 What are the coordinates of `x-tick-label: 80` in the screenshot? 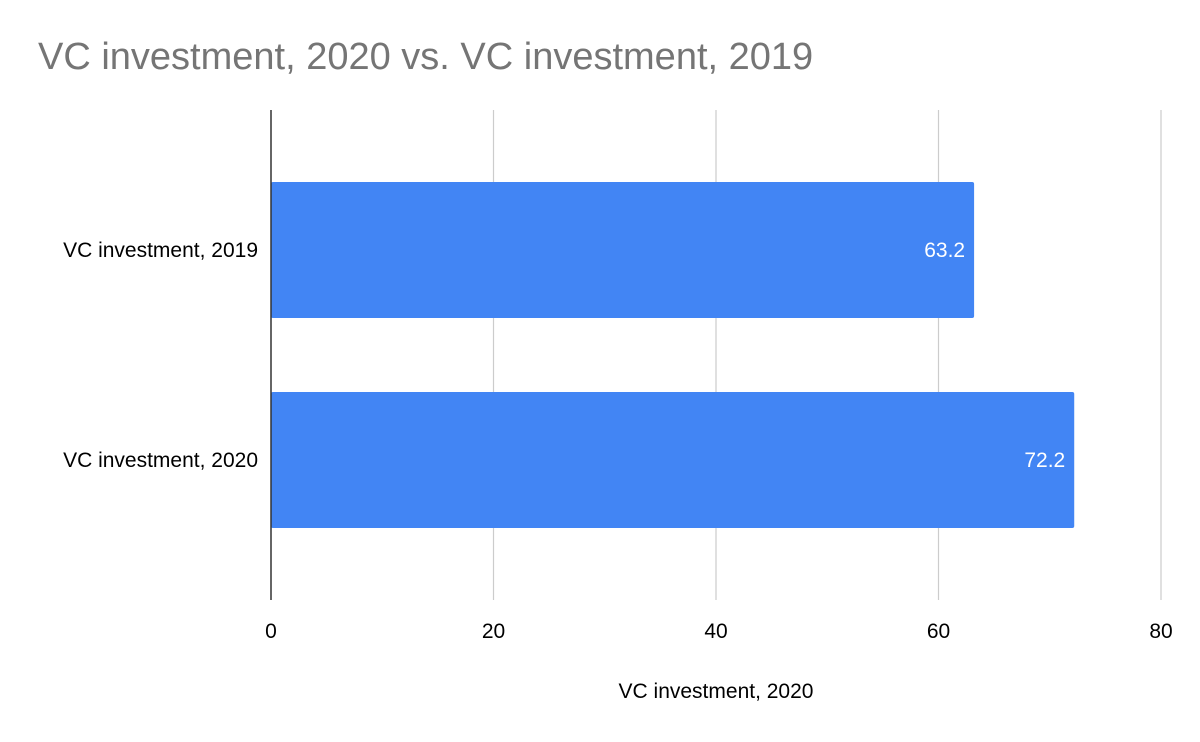 It's located at (1160, 631).